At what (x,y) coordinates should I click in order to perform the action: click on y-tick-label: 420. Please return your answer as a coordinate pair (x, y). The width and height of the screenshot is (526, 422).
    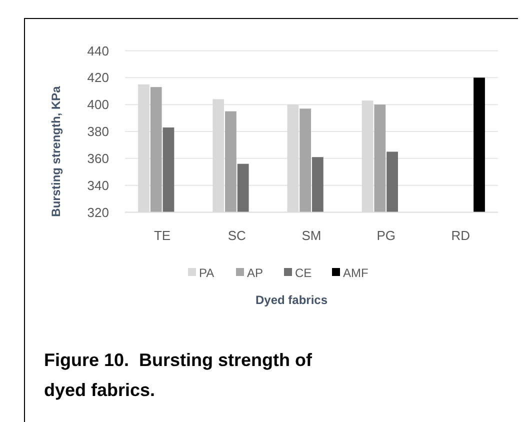
    Looking at the image, I should click on (98, 78).